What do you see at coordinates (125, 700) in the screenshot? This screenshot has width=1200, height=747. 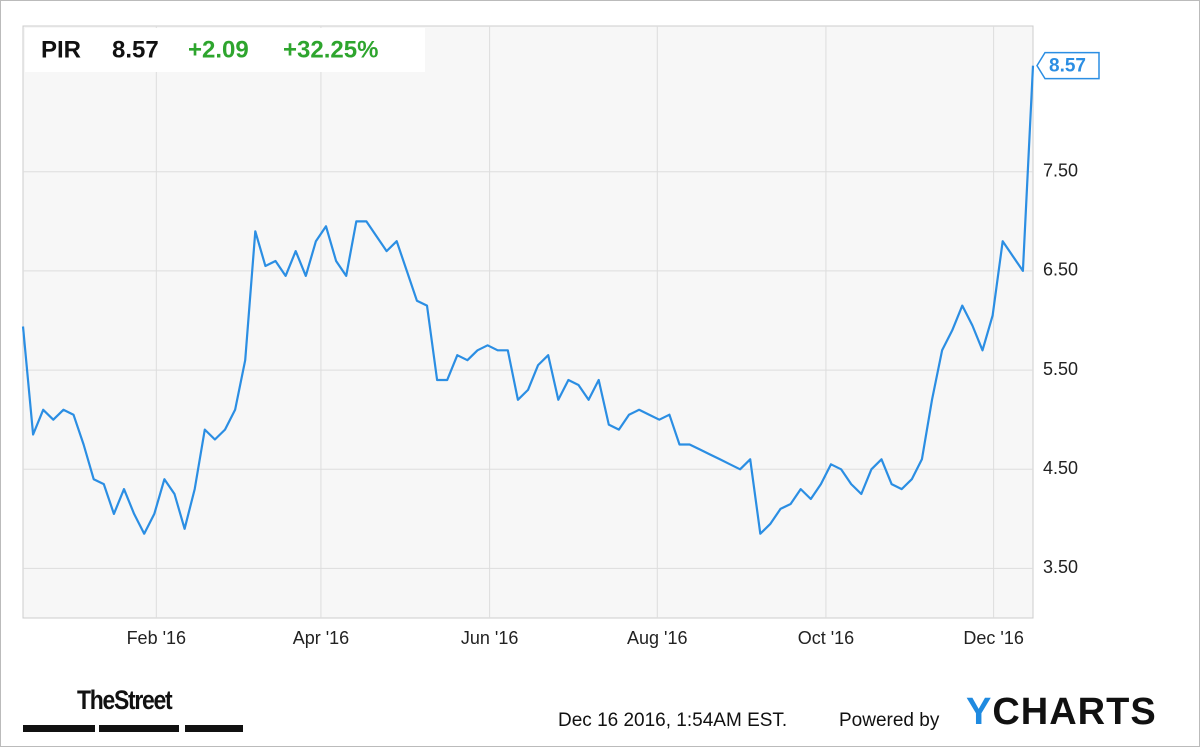 I see `brand-logo: TheStreet` at bounding box center [125, 700].